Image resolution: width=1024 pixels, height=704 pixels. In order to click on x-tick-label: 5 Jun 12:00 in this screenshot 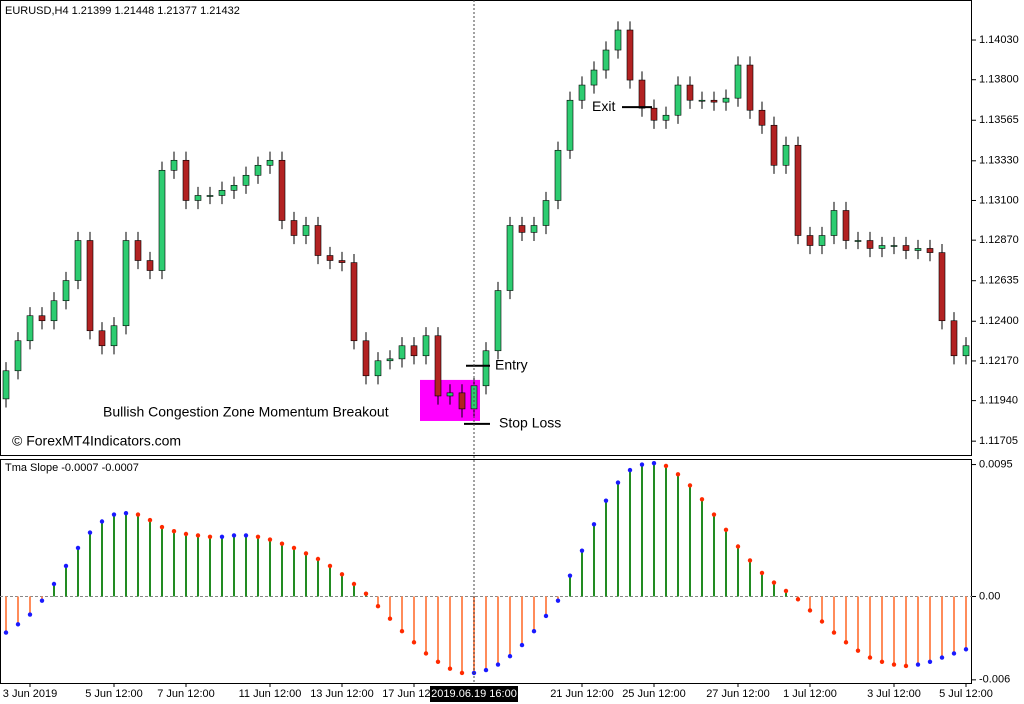, I will do `click(114, 694)`.